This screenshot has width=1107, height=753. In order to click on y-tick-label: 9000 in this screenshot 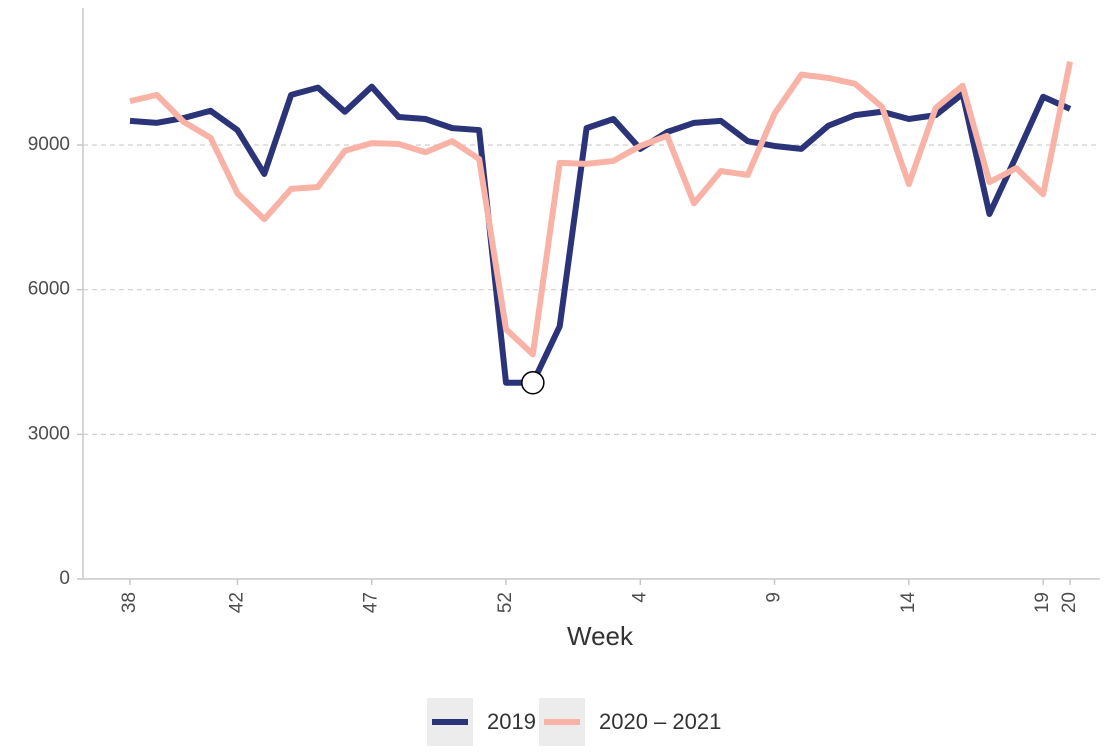, I will do `click(49, 144)`.